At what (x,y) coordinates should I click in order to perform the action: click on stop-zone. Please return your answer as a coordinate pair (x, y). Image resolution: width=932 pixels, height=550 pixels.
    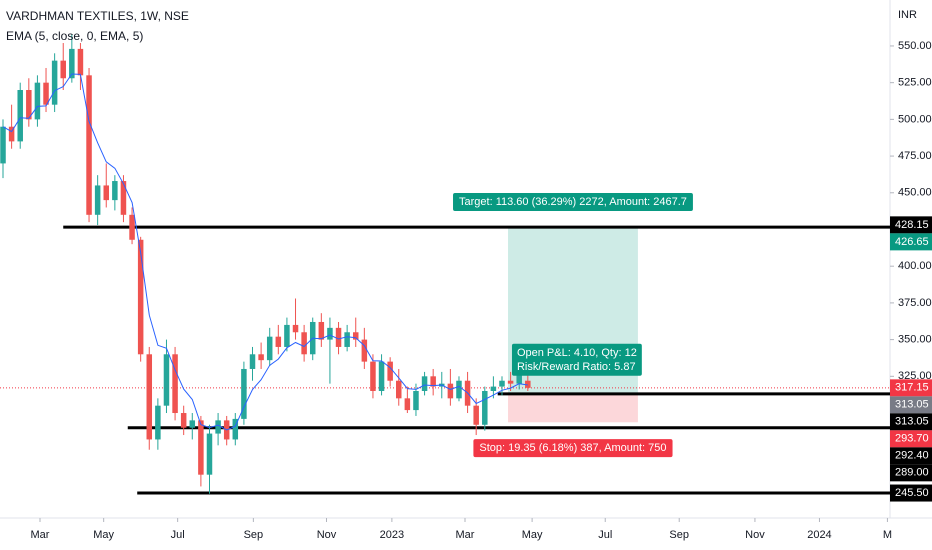
    Looking at the image, I should click on (573, 408).